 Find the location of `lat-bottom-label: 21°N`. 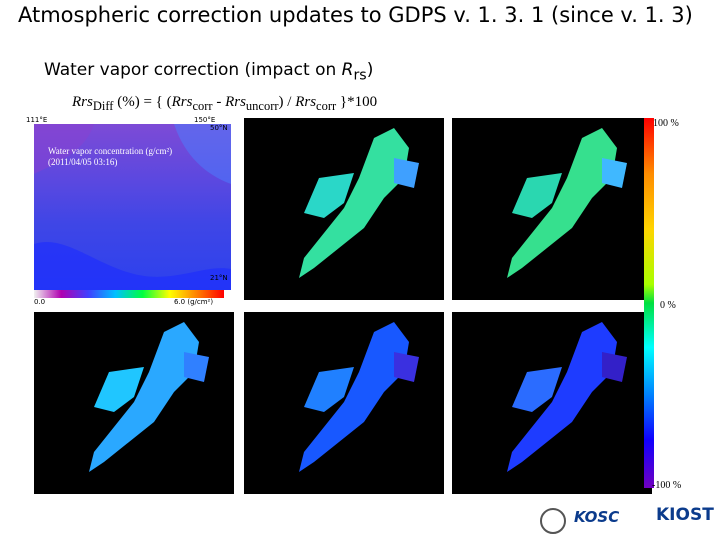

lat-bottom-label: 21°N is located at coordinates (219, 278).